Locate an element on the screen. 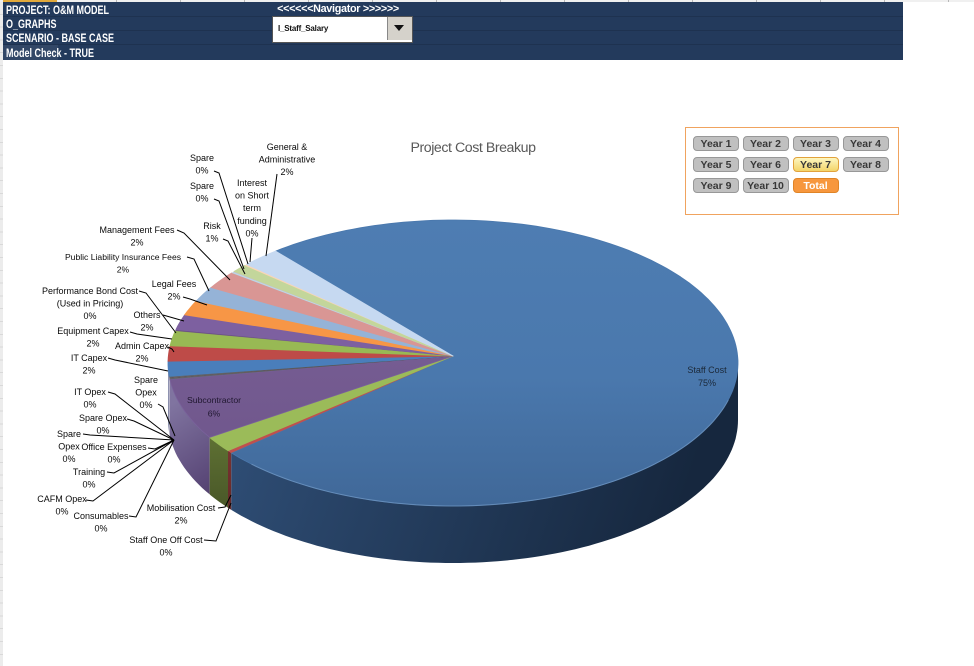 The height and width of the screenshot is (666, 974). svg-text: 75% is located at coordinates (707, 383).